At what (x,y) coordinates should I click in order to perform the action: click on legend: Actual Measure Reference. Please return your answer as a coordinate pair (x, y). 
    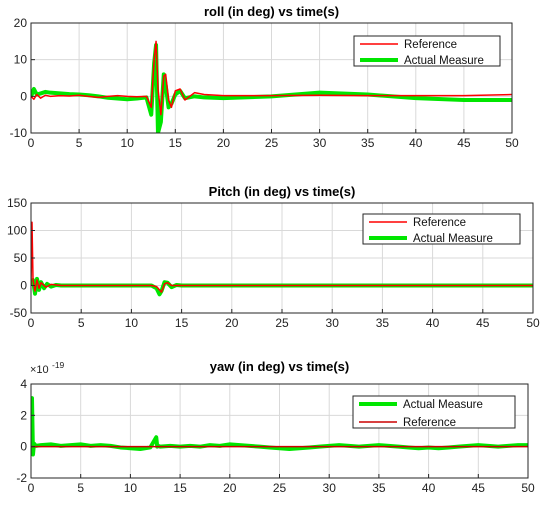
    Looking at the image, I should click on (434, 412).